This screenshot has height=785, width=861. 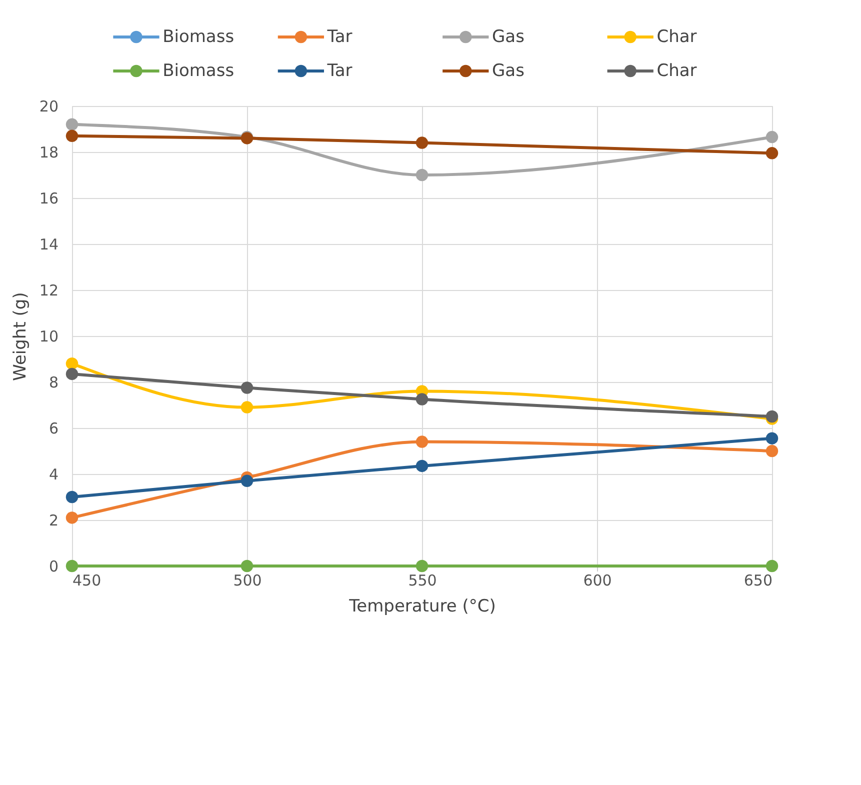 What do you see at coordinates (422, 581) in the screenshot?
I see `x-tick-label: 550` at bounding box center [422, 581].